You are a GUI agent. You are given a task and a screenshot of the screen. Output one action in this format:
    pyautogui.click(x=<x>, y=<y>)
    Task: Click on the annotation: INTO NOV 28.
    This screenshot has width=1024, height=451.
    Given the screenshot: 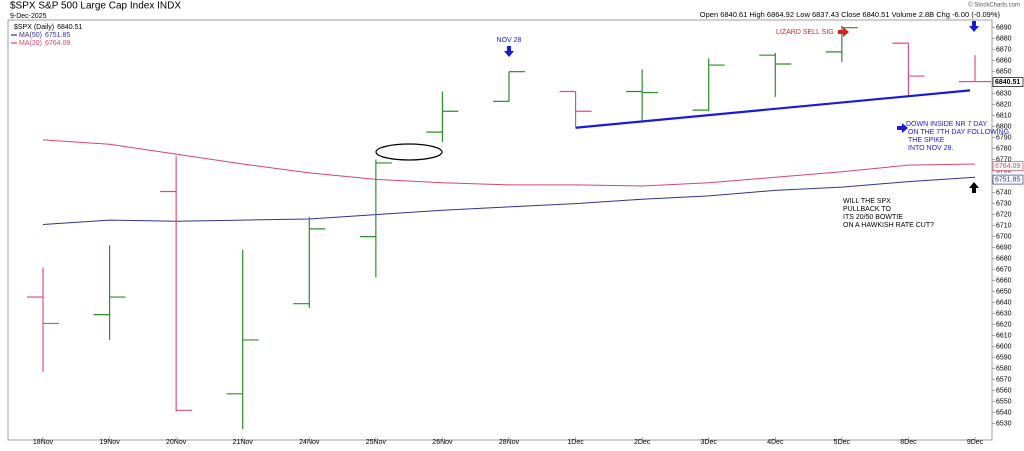 What is the action you would take?
    pyautogui.click(x=930, y=148)
    